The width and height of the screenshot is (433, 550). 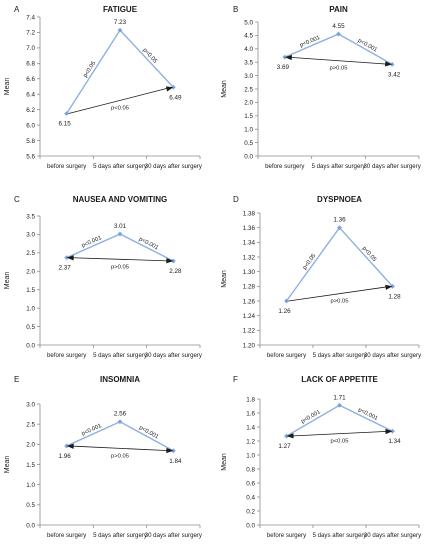 I want to click on data-label: 2.28, so click(x=175, y=271).